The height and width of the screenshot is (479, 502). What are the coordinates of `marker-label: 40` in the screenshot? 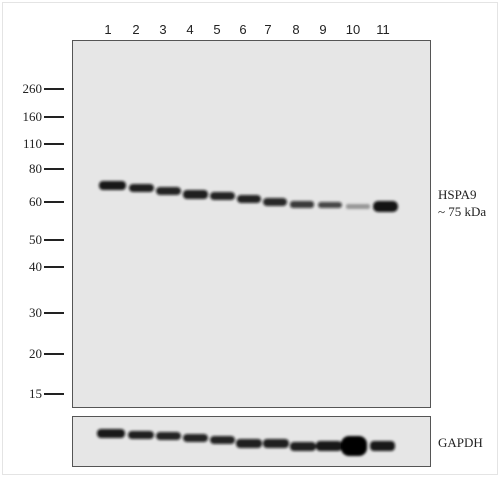 It's located at (35, 266).